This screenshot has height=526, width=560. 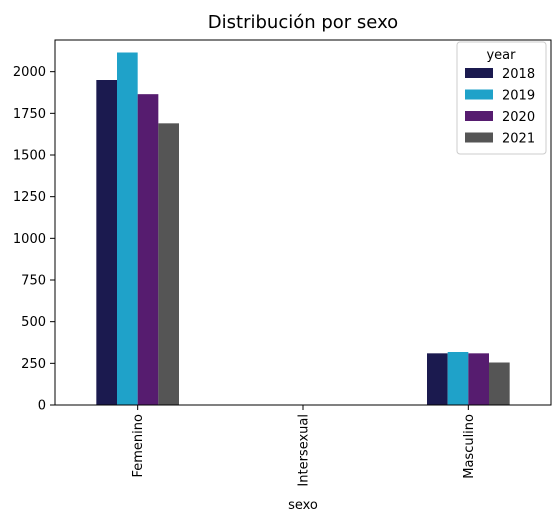 I want to click on y-tick-label: 0, so click(x=42, y=406).